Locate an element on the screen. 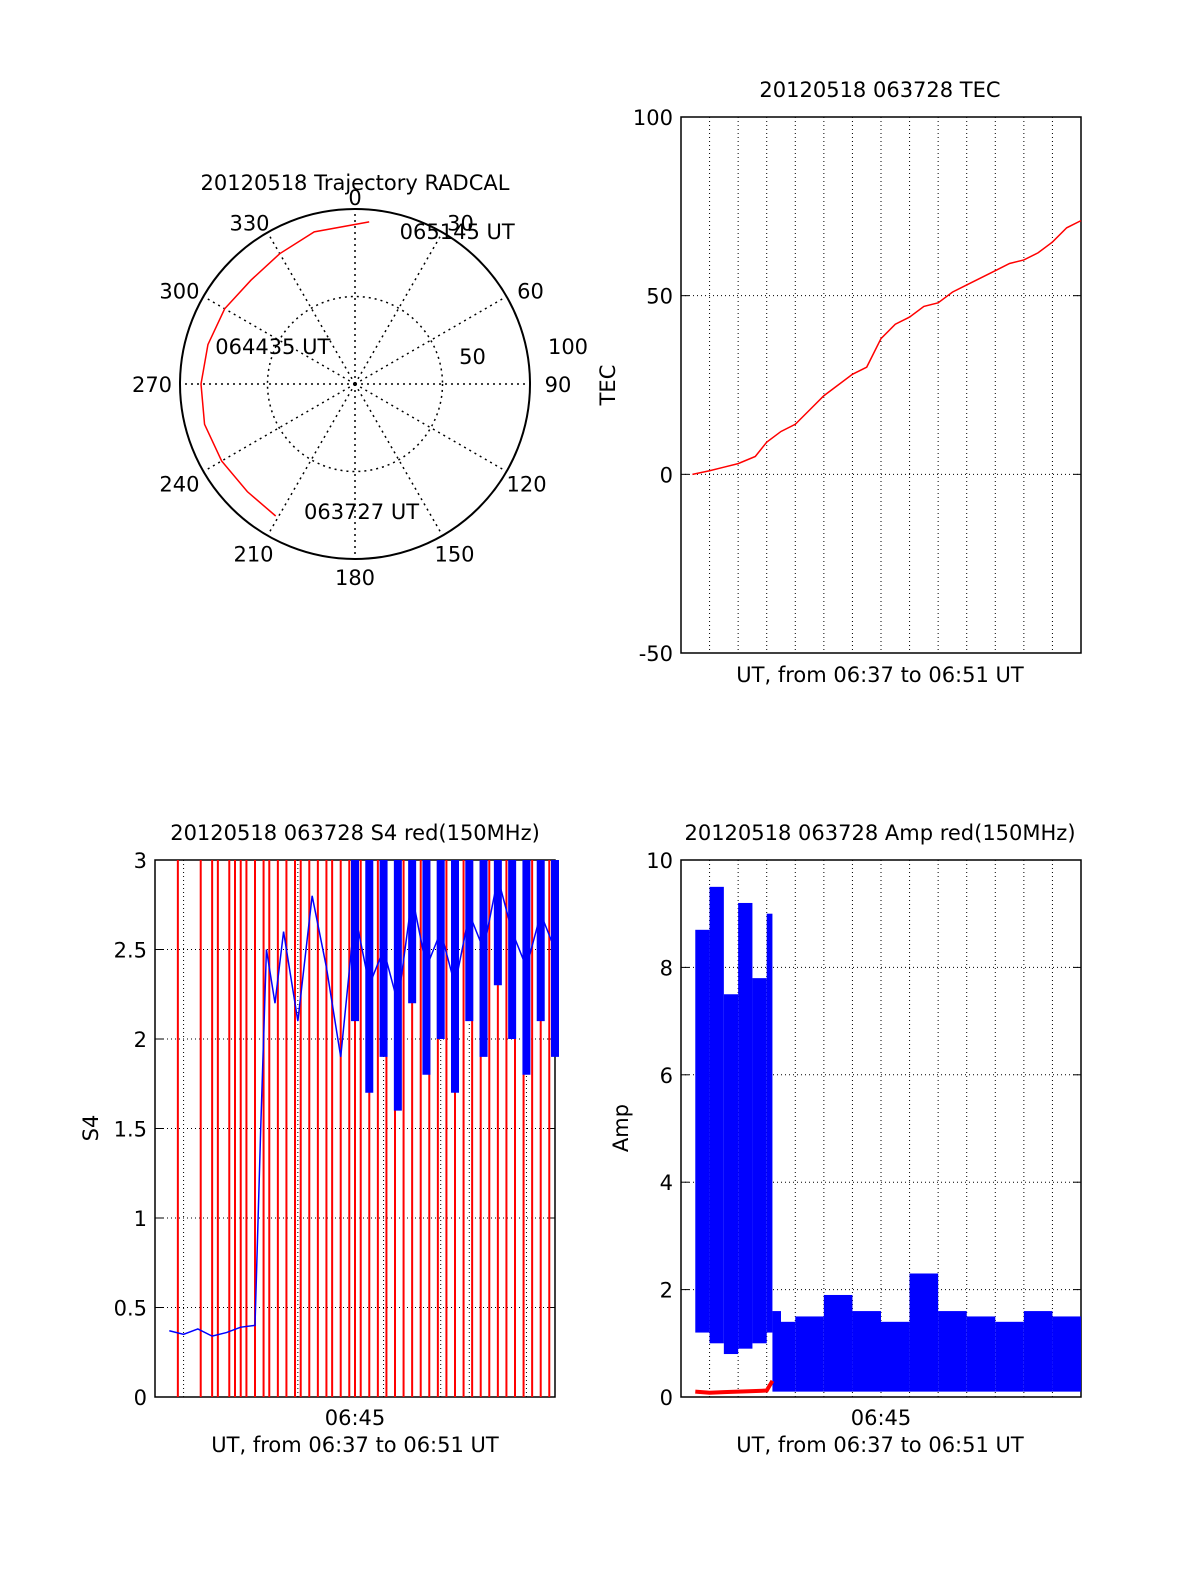 The height and width of the screenshot is (1575, 1200). polar-azimuth-label: 240 is located at coordinates (179, 485).